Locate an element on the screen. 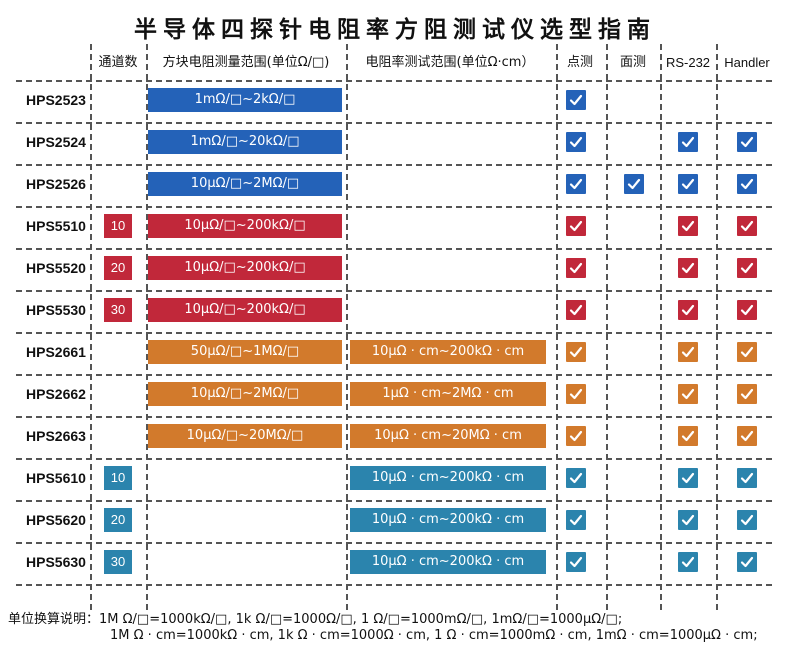  sheet-resistance-range: 1mΩ/□~2kΩ/□ is located at coordinates (245, 100).